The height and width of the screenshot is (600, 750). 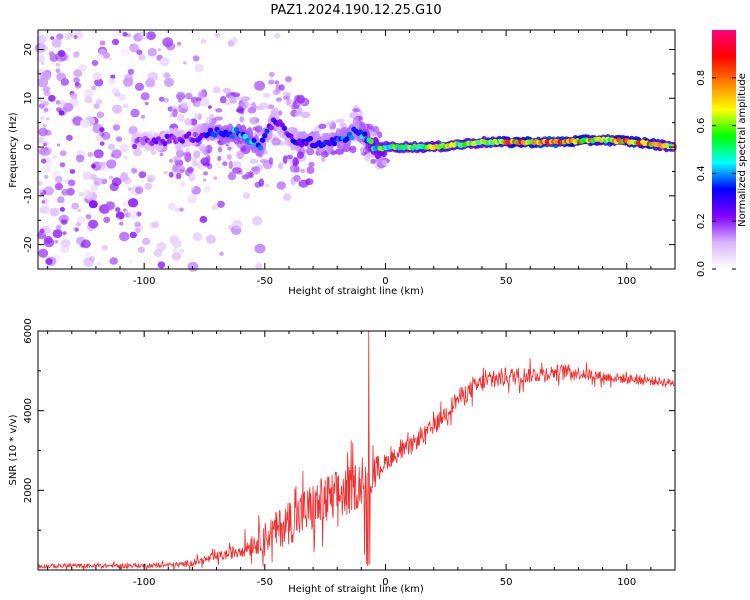 What do you see at coordinates (13, 449) in the screenshot?
I see `snr-ylabel: SNR (10 * v/v)` at bounding box center [13, 449].